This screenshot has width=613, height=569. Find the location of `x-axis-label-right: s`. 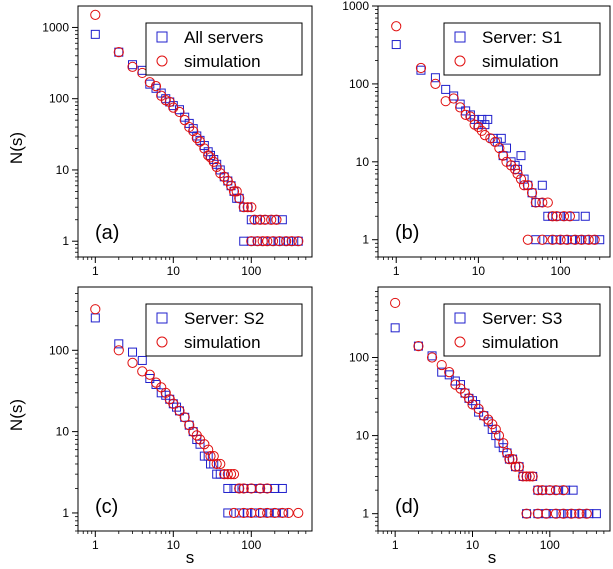

x-axis-label-right: s is located at coordinates (492, 557).